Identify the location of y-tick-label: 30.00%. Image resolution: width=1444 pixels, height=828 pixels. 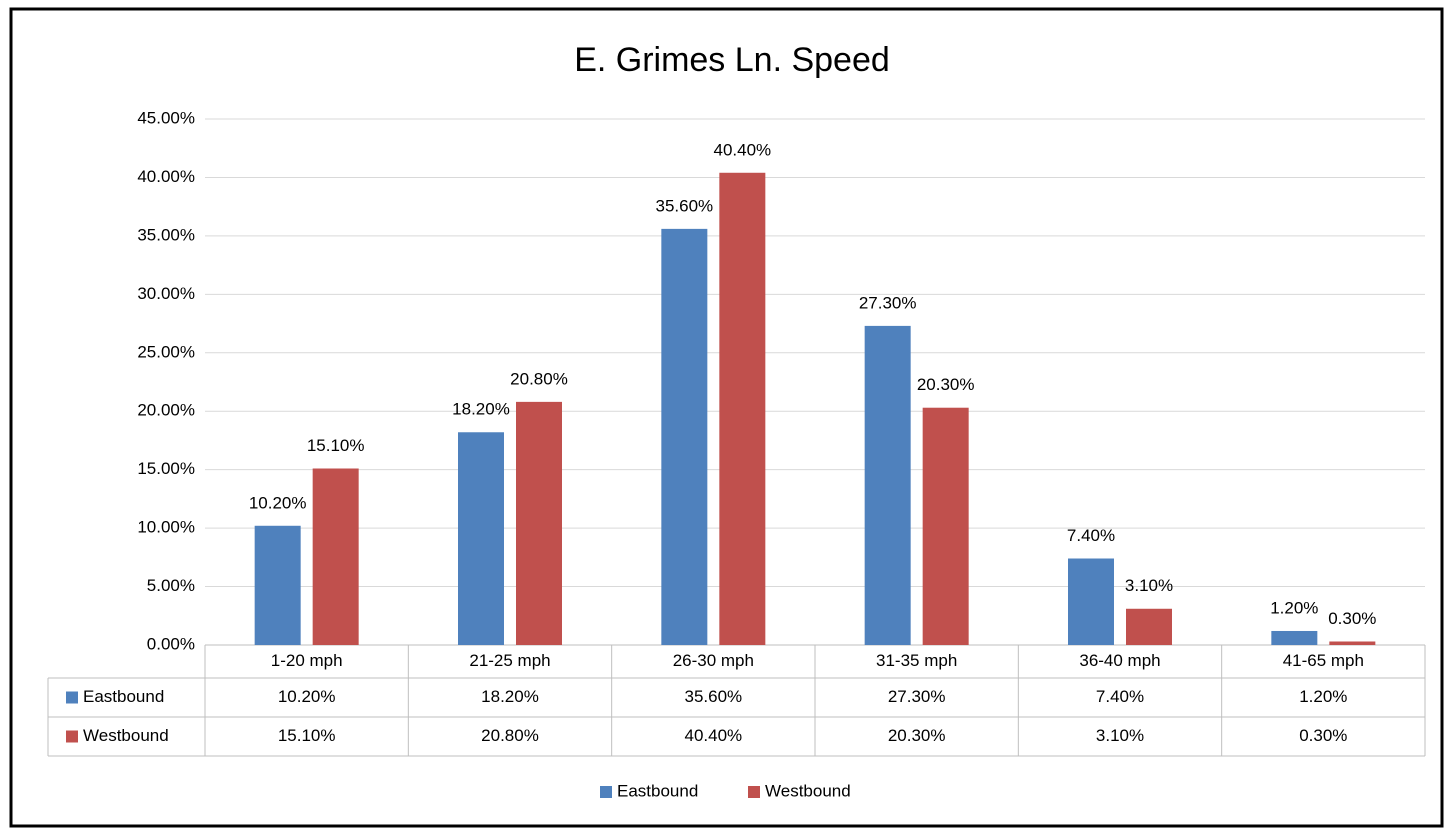
(166, 293).